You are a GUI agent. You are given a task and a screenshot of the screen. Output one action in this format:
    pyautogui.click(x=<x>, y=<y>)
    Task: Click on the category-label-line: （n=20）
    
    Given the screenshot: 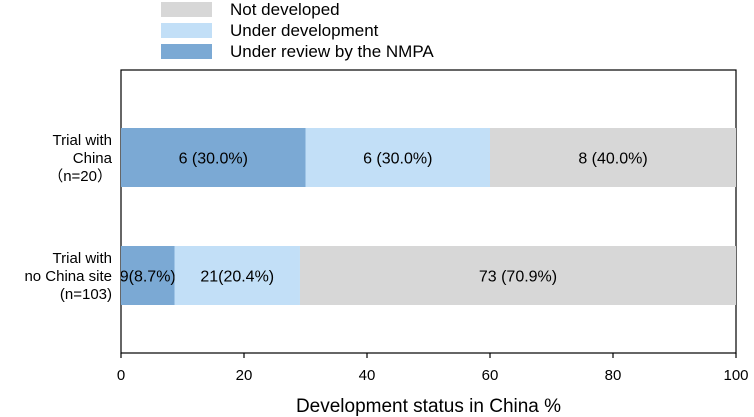 What is the action you would take?
    pyautogui.click(x=80, y=176)
    